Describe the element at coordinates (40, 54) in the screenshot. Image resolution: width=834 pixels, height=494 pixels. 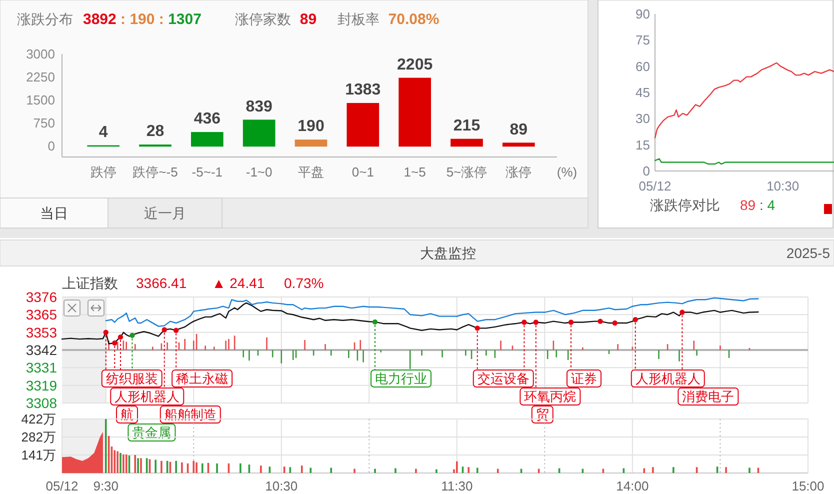
I see `y-tick-label: 3000` at that location.